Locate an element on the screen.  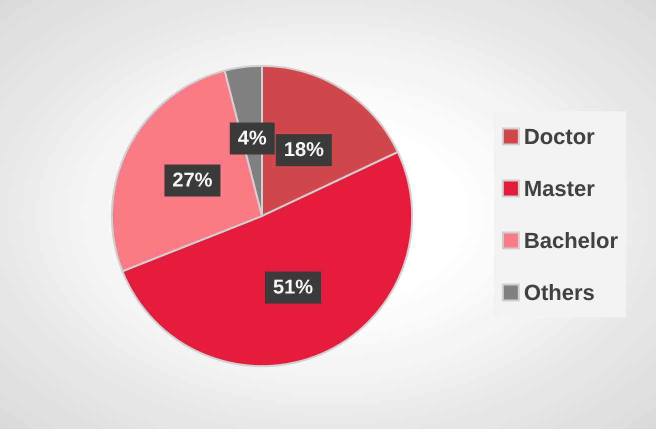
legend-label: Bachelor is located at coordinates (571, 240).